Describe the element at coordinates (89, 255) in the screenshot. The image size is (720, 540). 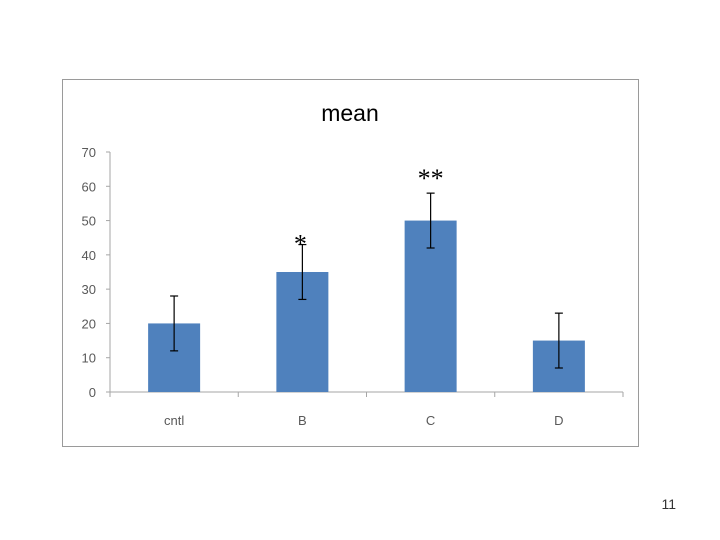
I see `y-tick-label: 40` at that location.